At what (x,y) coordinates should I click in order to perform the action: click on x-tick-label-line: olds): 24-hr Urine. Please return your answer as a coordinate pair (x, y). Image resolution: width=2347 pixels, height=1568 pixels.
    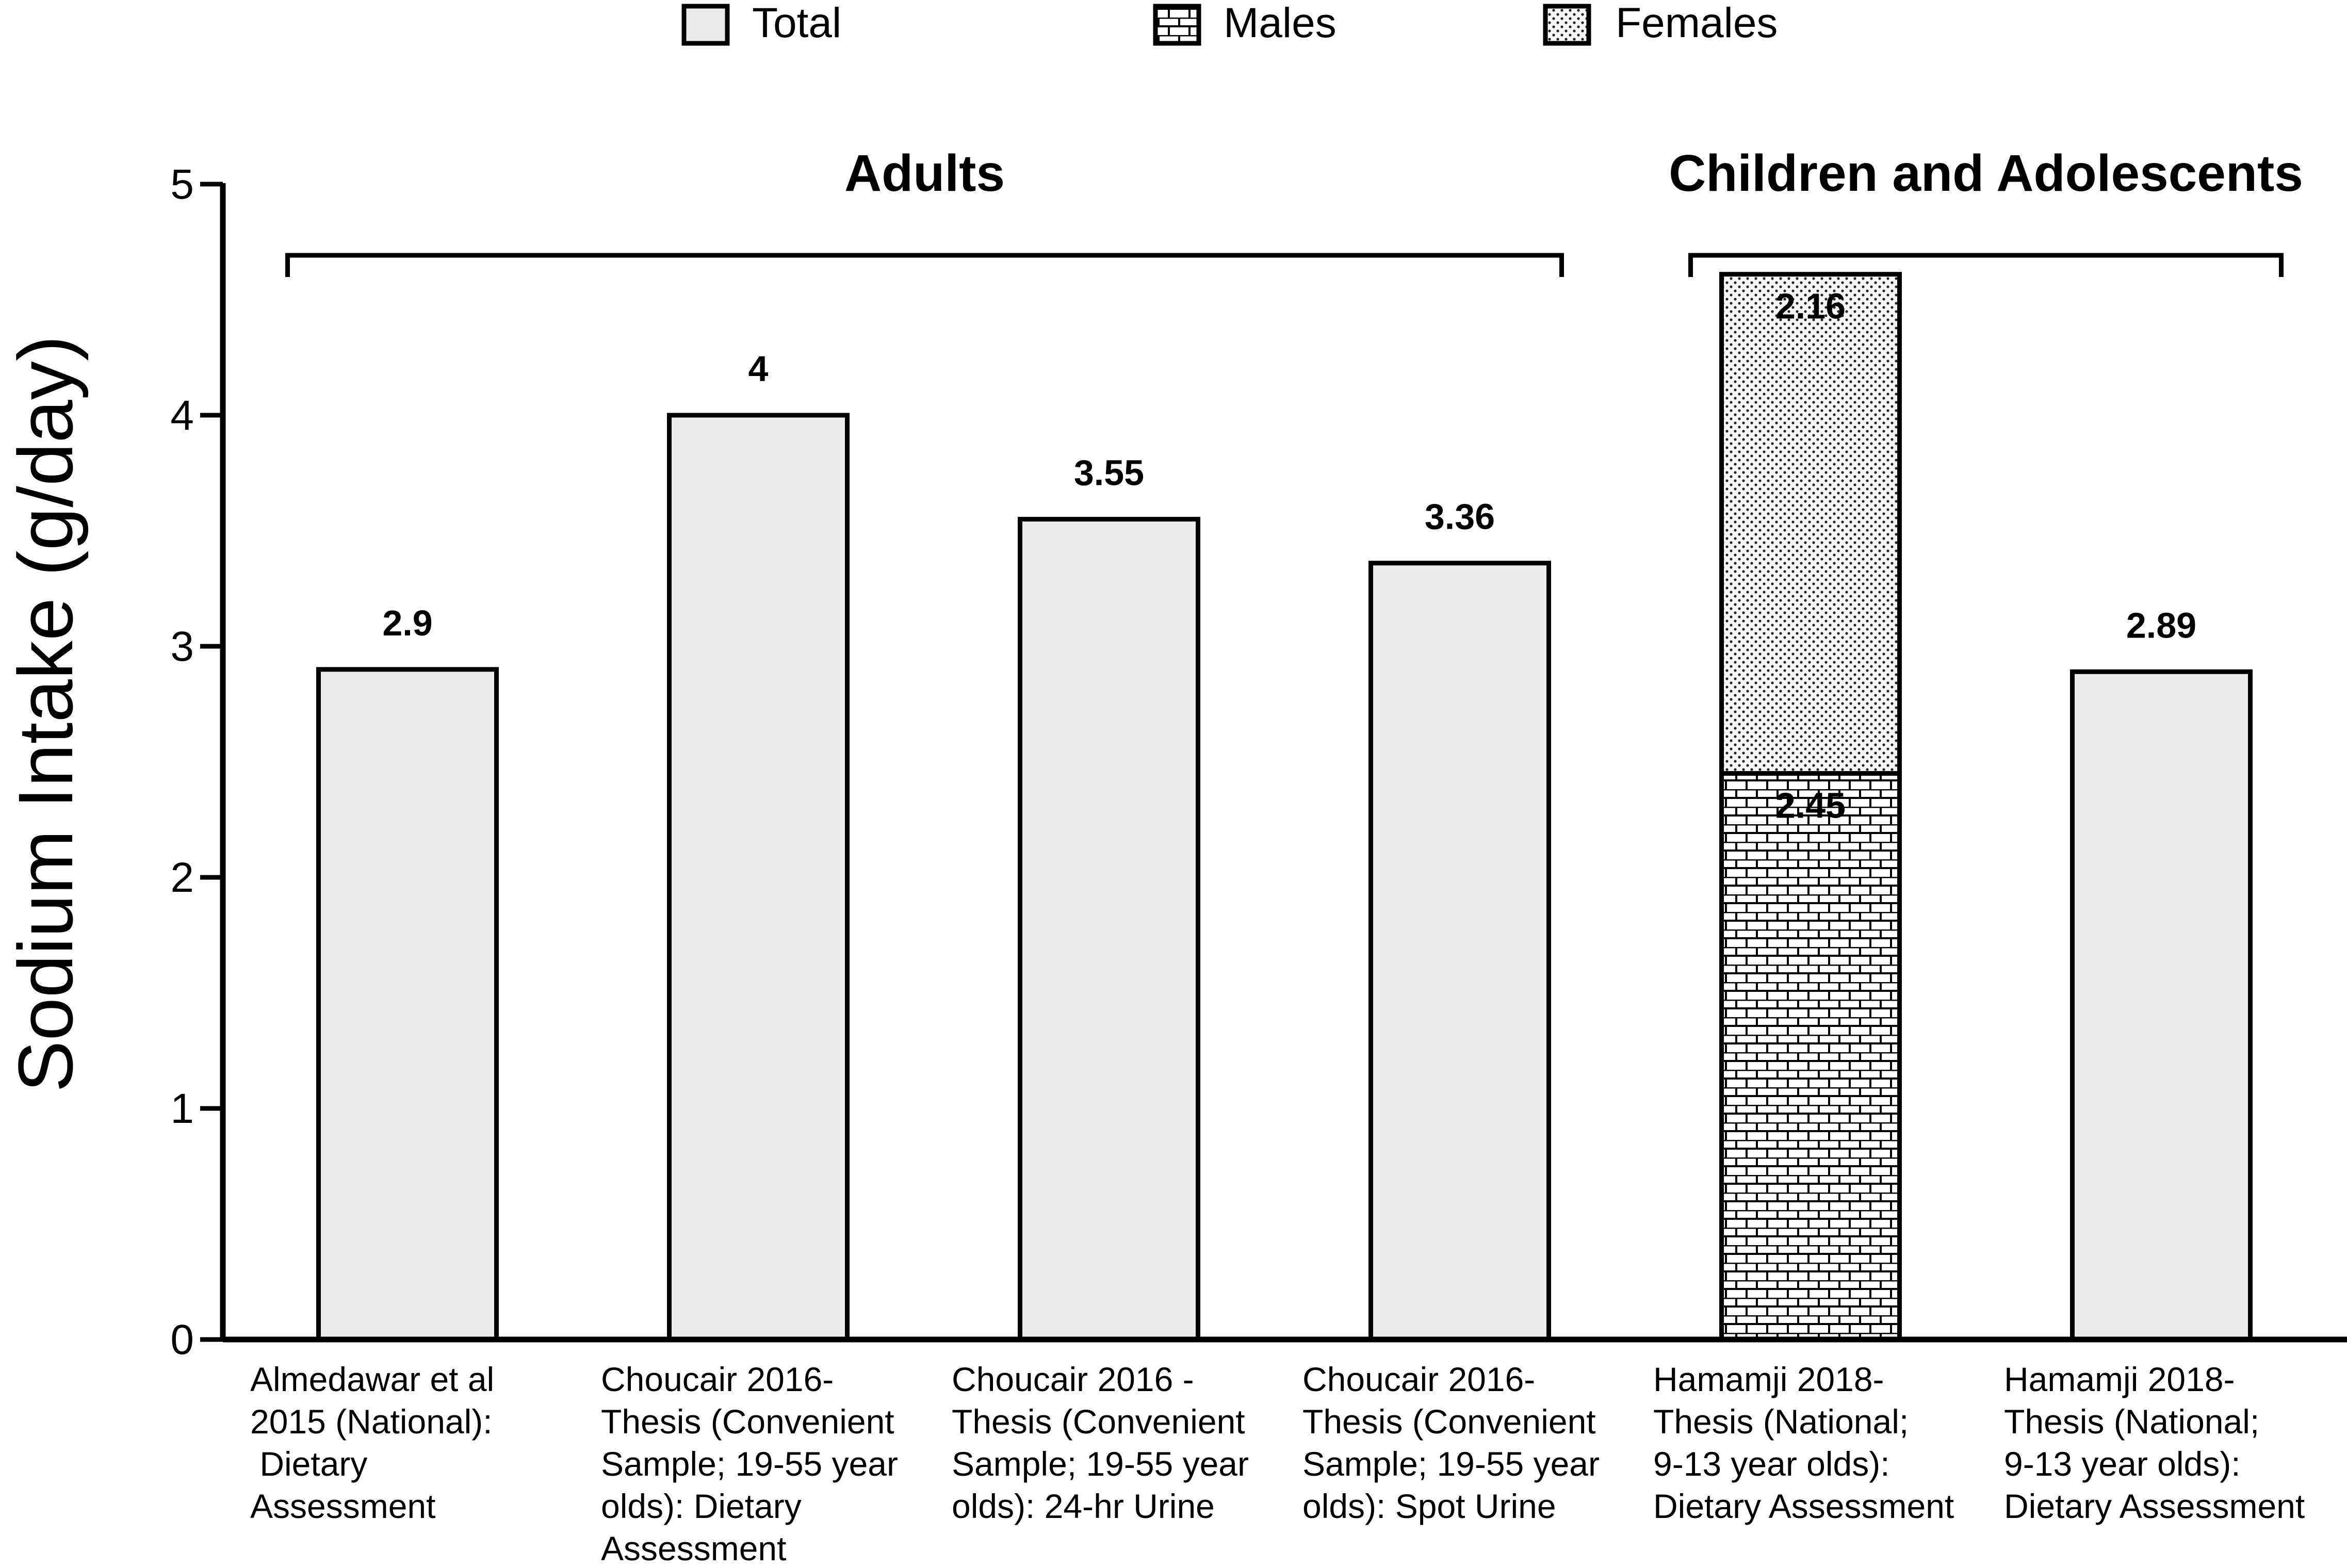
    Looking at the image, I should click on (1083, 1506).